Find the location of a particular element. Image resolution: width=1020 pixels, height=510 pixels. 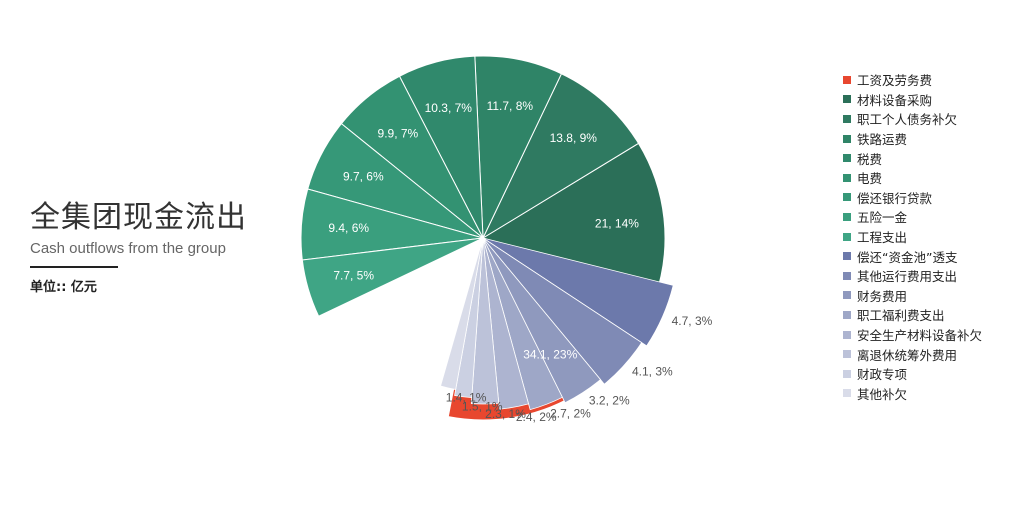

legend-label: 五险一金 is located at coordinates (882, 218).